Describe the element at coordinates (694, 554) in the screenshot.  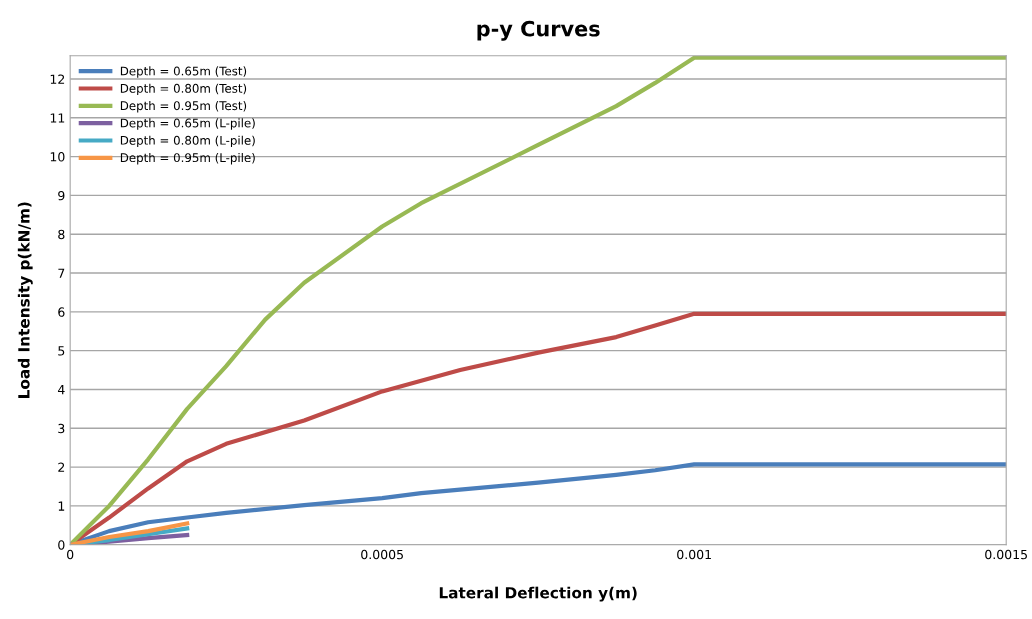
I see `x-tick-label: 0.001` at that location.